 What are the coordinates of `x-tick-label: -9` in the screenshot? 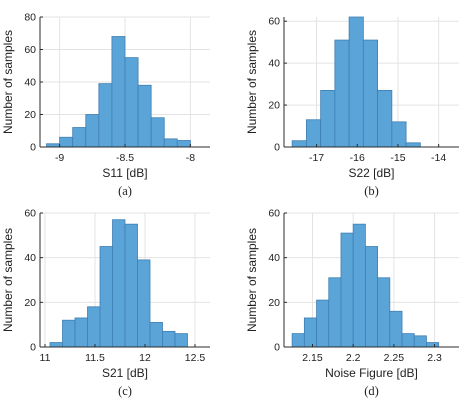 It's located at (59, 158).